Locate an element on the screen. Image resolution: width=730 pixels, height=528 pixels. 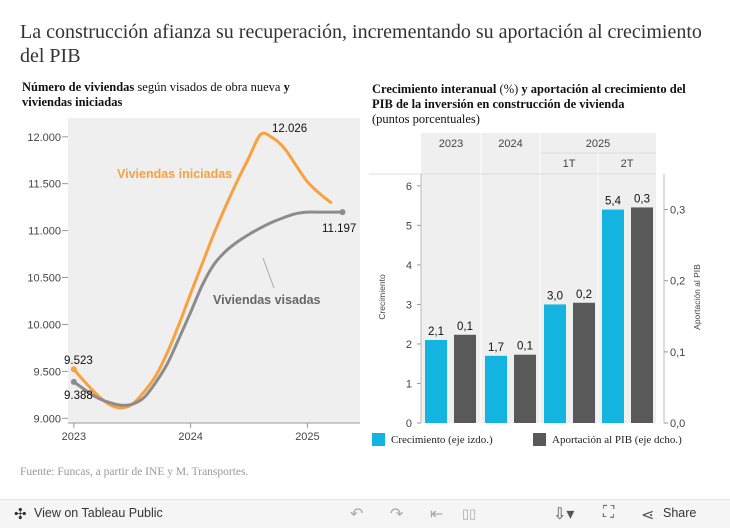
revert-icon: ⇤ is located at coordinates (437, 514).